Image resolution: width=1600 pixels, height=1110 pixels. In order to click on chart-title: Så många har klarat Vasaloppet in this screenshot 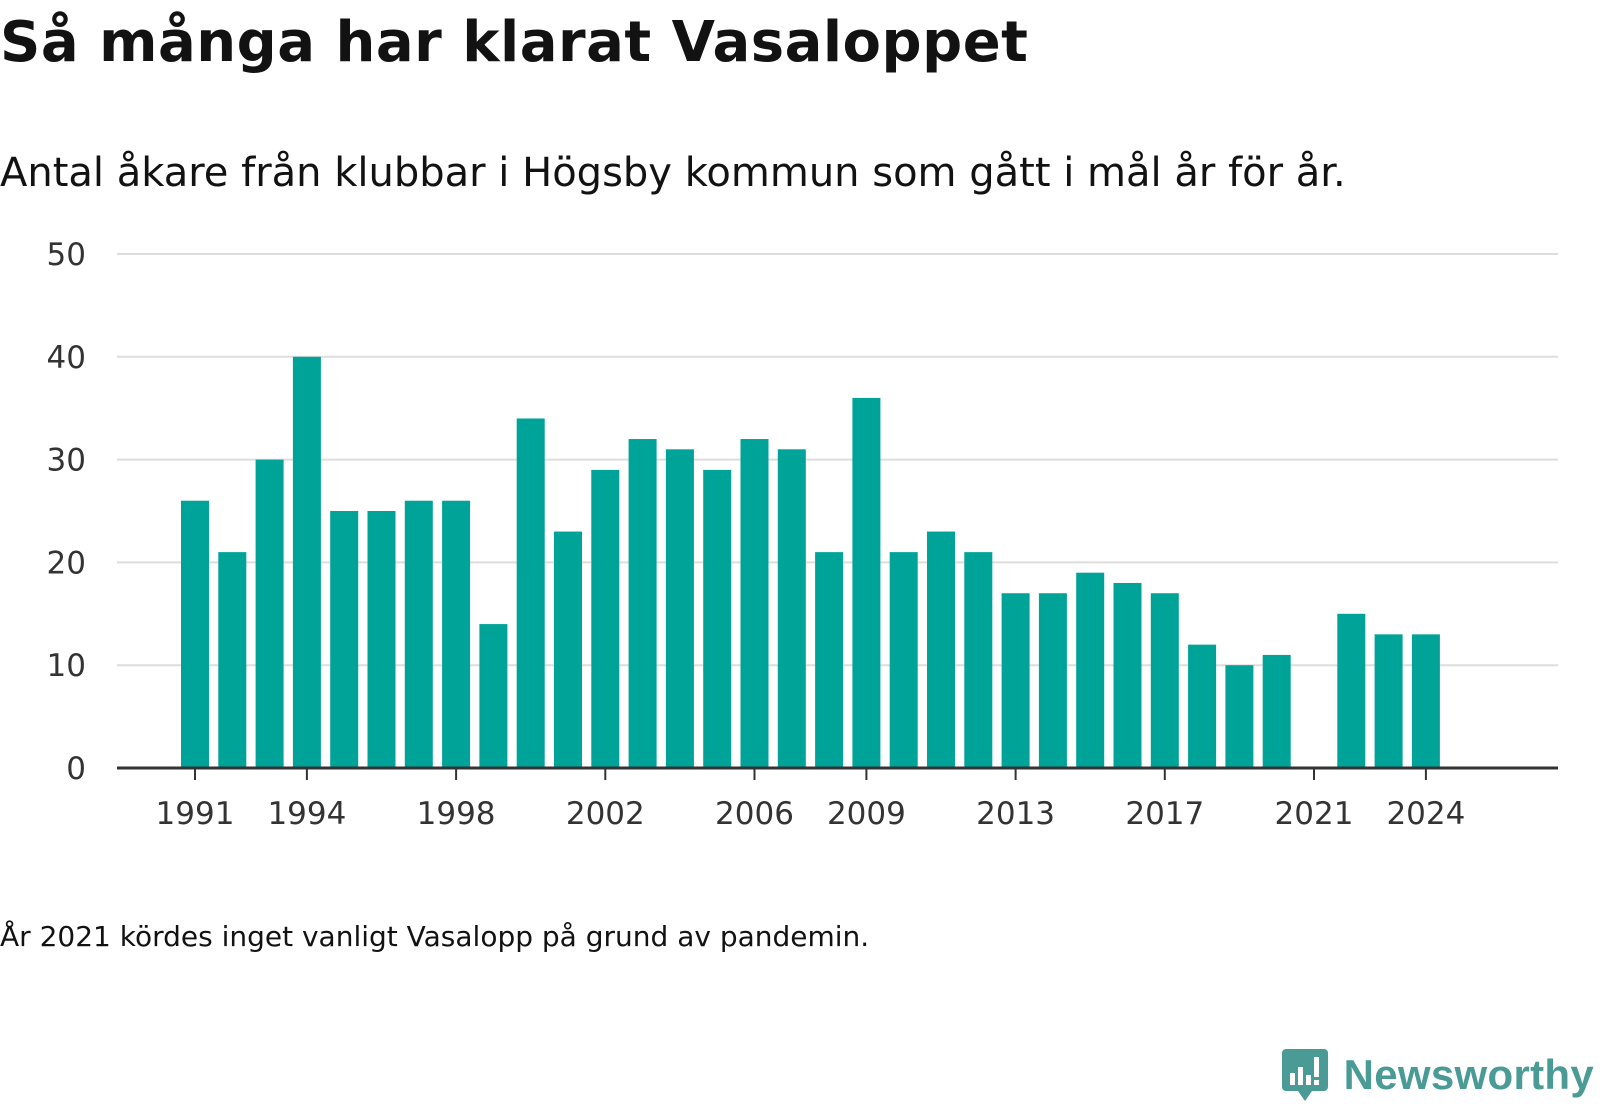, I will do `click(514, 42)`.